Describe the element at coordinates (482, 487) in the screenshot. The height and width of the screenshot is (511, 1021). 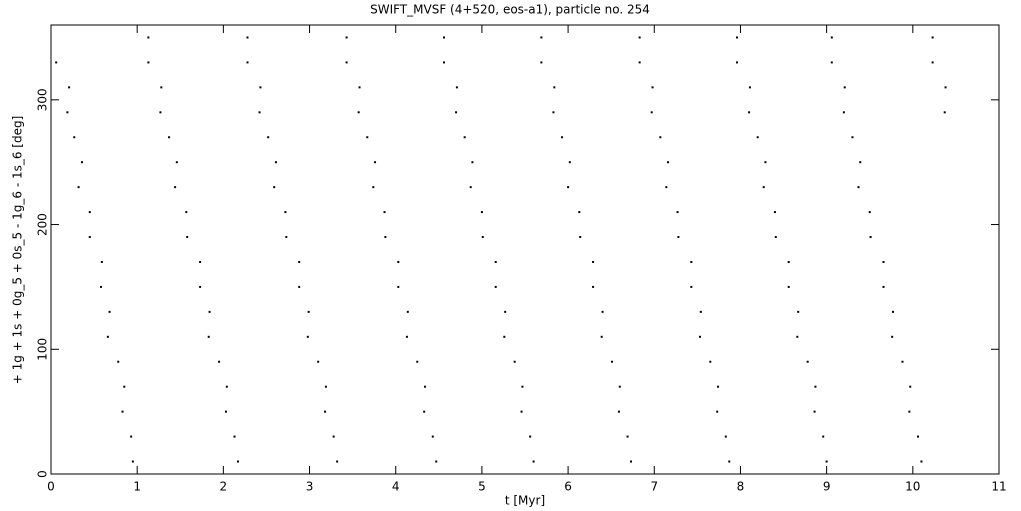
I see `x-tick-label: 5` at that location.